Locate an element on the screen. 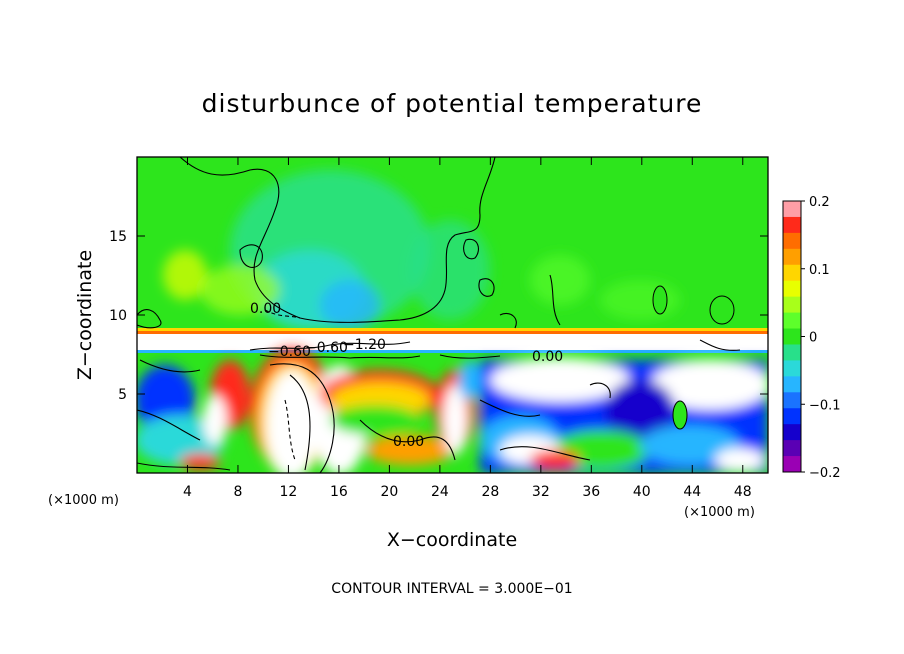 The height and width of the screenshot is (654, 904). x-tick-label: 40 is located at coordinates (642, 492).